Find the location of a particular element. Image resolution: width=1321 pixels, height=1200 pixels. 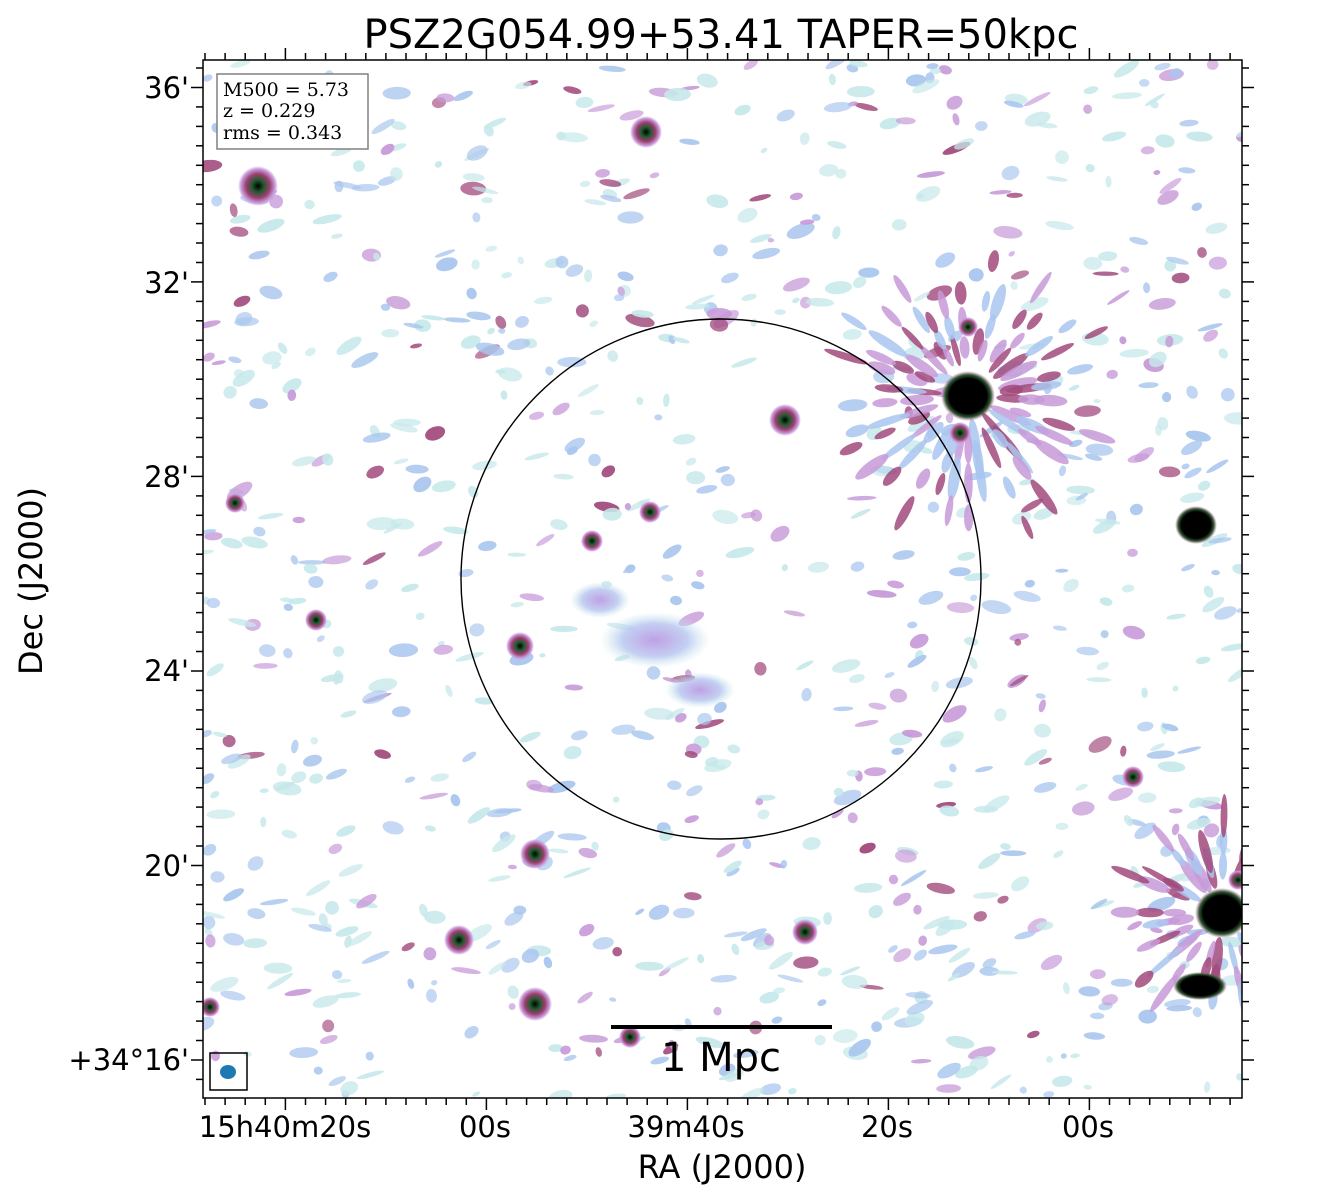

bright-source is located at coordinates (968, 396).